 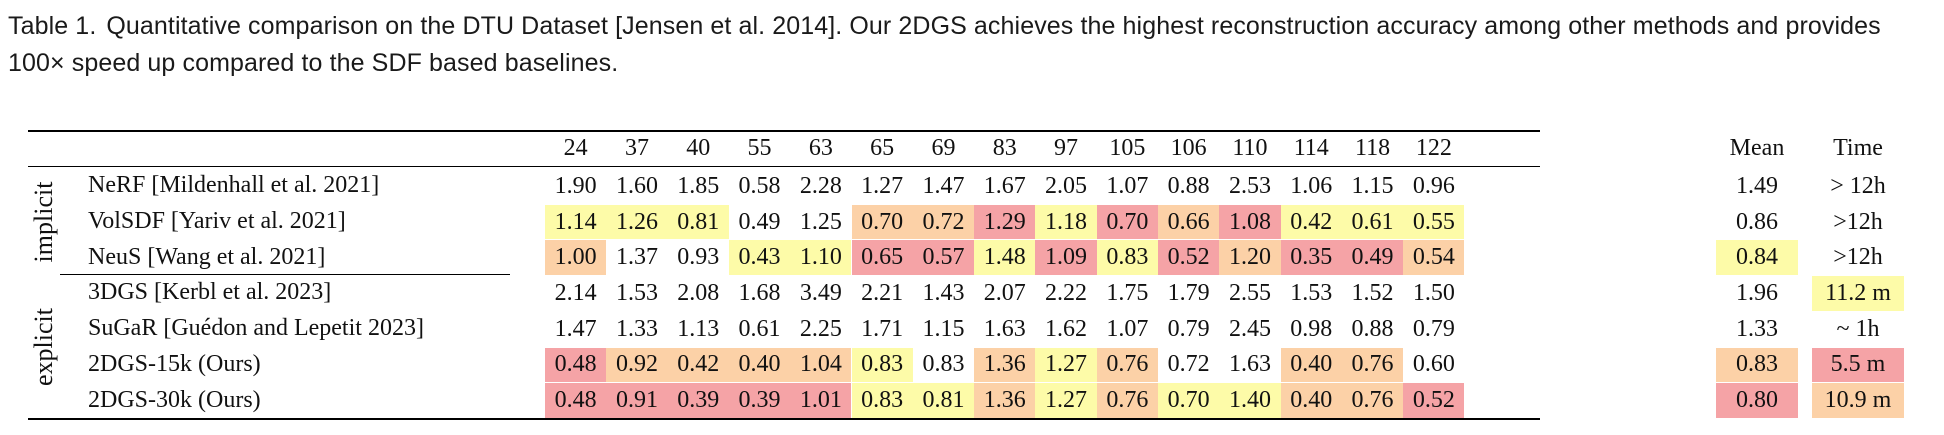 What do you see at coordinates (285, 275) in the screenshot?
I see `group-separator-rule` at bounding box center [285, 275].